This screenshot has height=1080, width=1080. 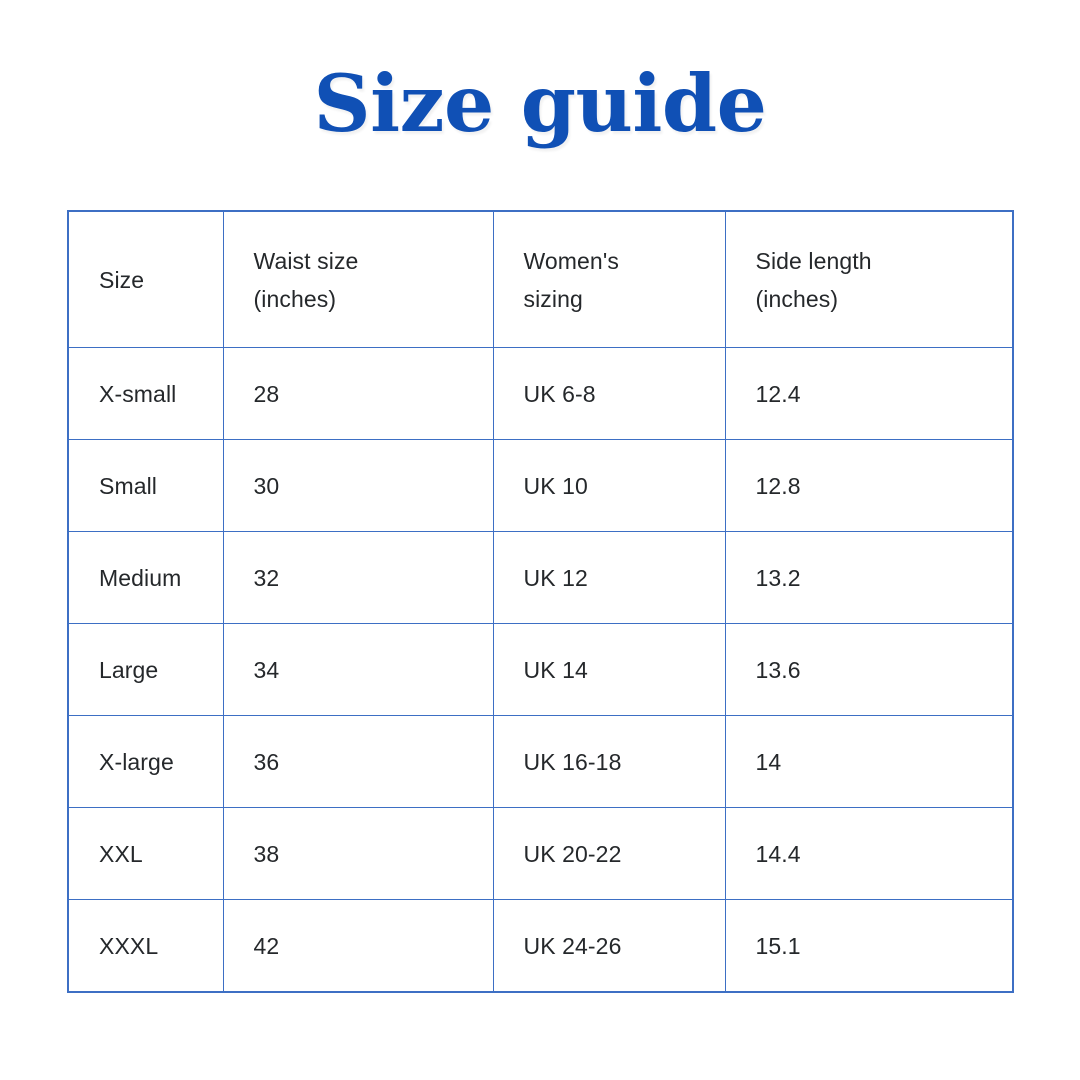 I want to click on column-header-womens-sizing-line2: sizing, so click(x=553, y=298).